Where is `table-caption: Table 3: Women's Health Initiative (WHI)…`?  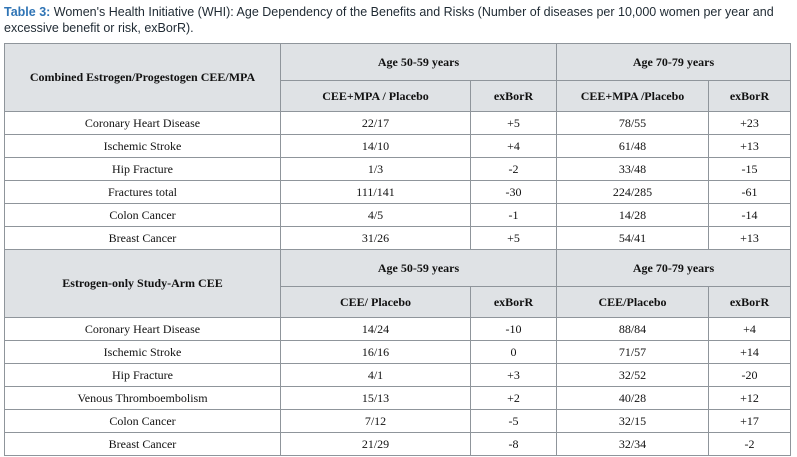 table-caption: Table 3: Women's Health Initiative (WHI)… is located at coordinates (396, 20).